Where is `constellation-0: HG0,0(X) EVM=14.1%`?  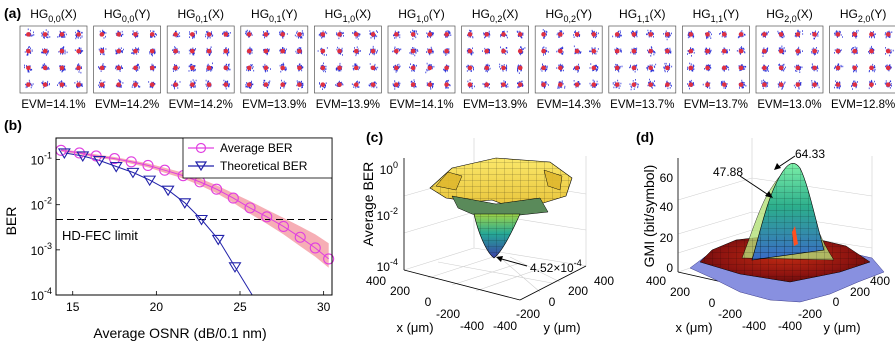
constellation-0: HG0,0(X) EVM=14.1% is located at coordinates (53, 59).